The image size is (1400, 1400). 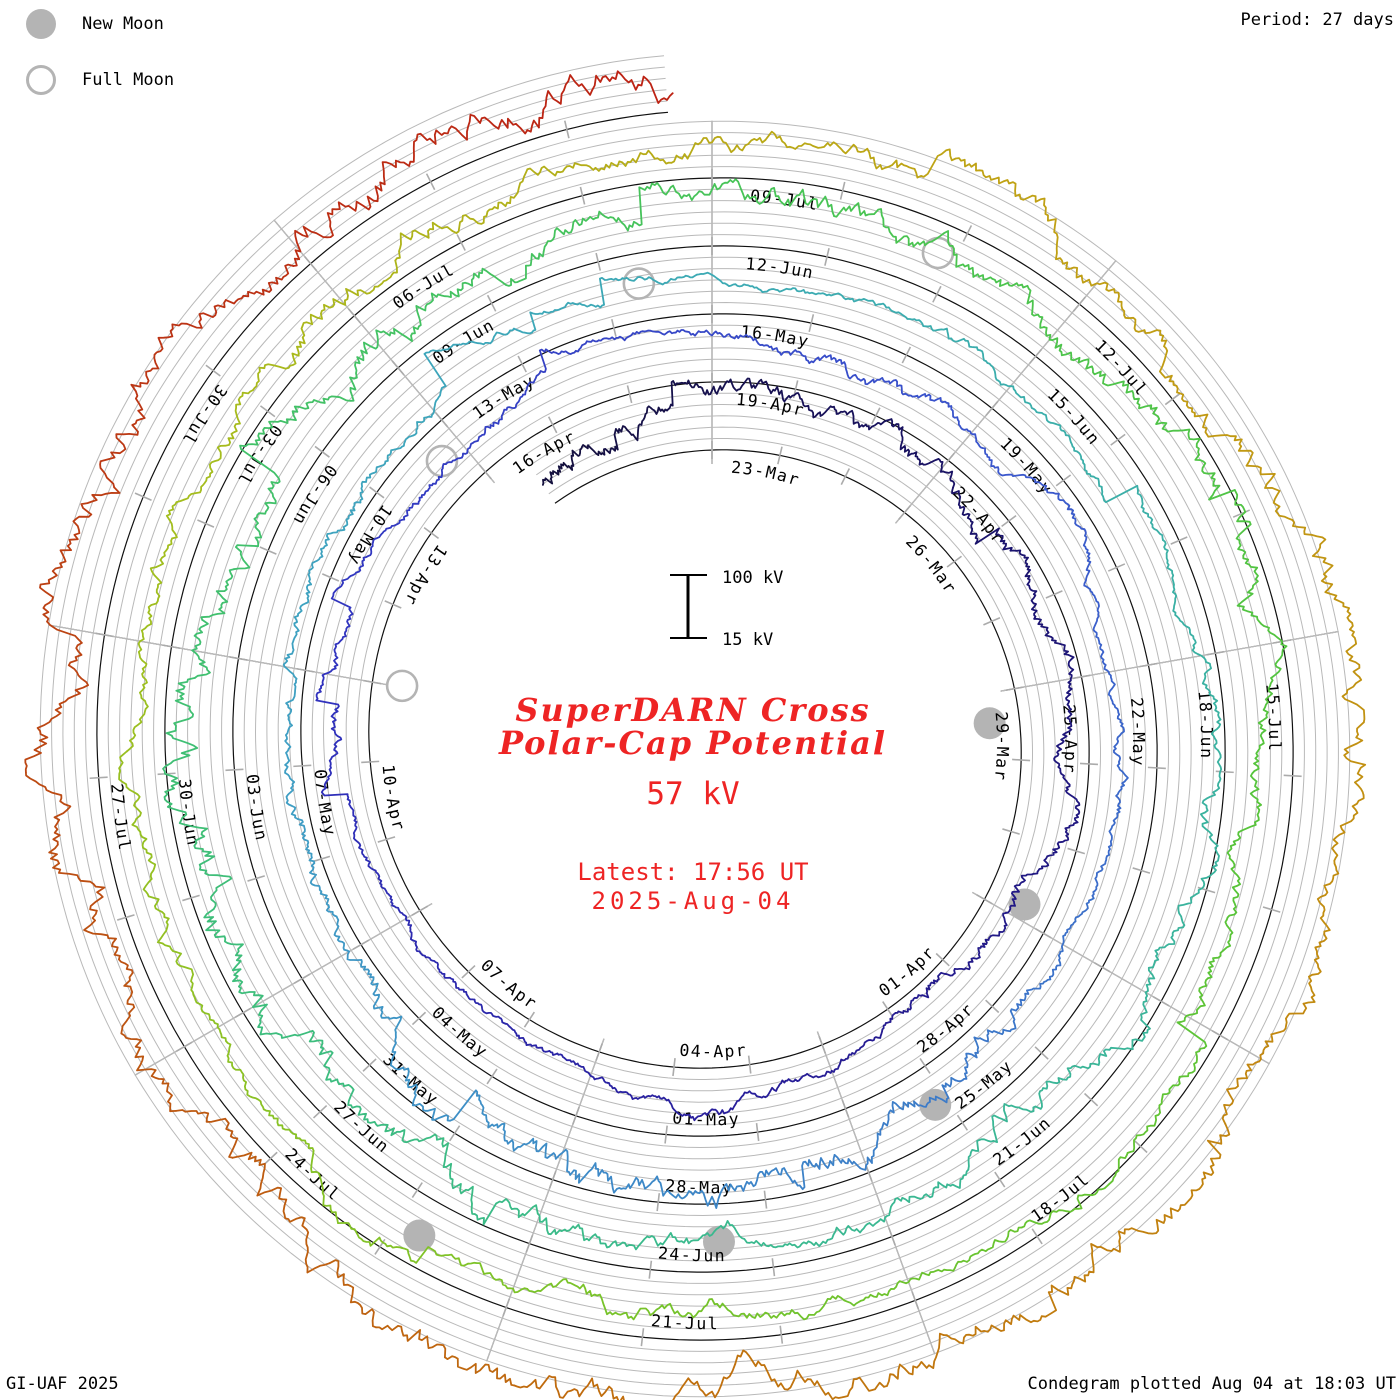 What do you see at coordinates (325, 804) in the screenshot?
I see `date-label-07-May: 07-May` at bounding box center [325, 804].